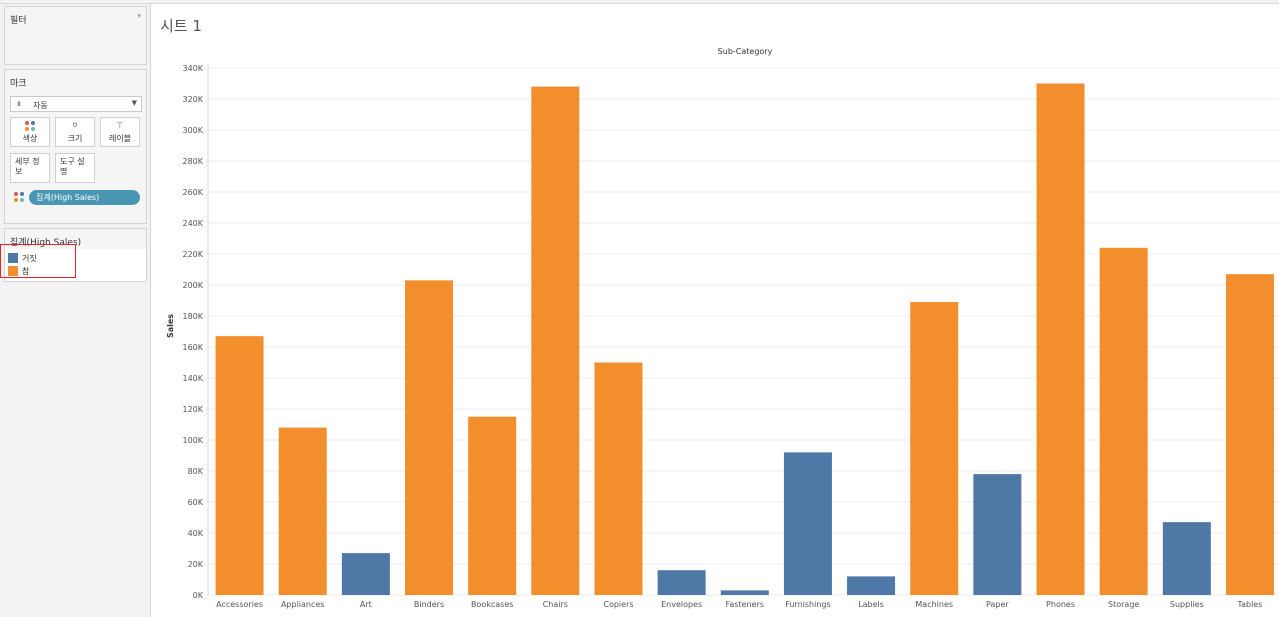  Describe the element at coordinates (618, 479) in the screenshot. I see `bar-copiers` at that location.